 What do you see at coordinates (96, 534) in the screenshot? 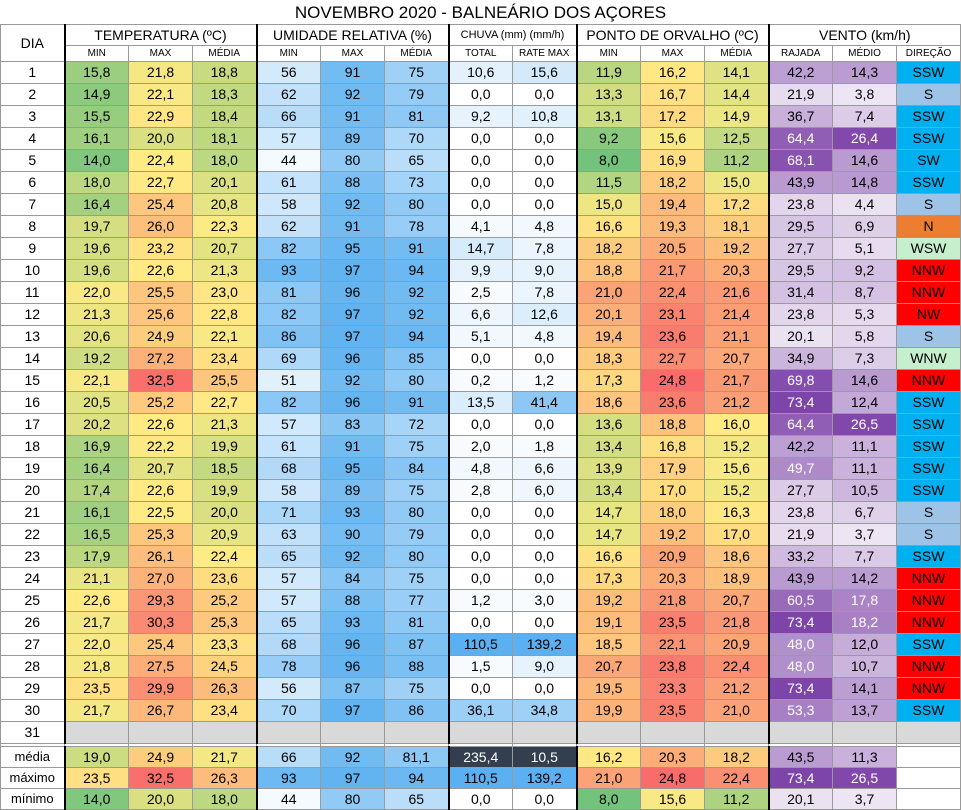
I see `temp-min-cell: 16,5` at bounding box center [96, 534].